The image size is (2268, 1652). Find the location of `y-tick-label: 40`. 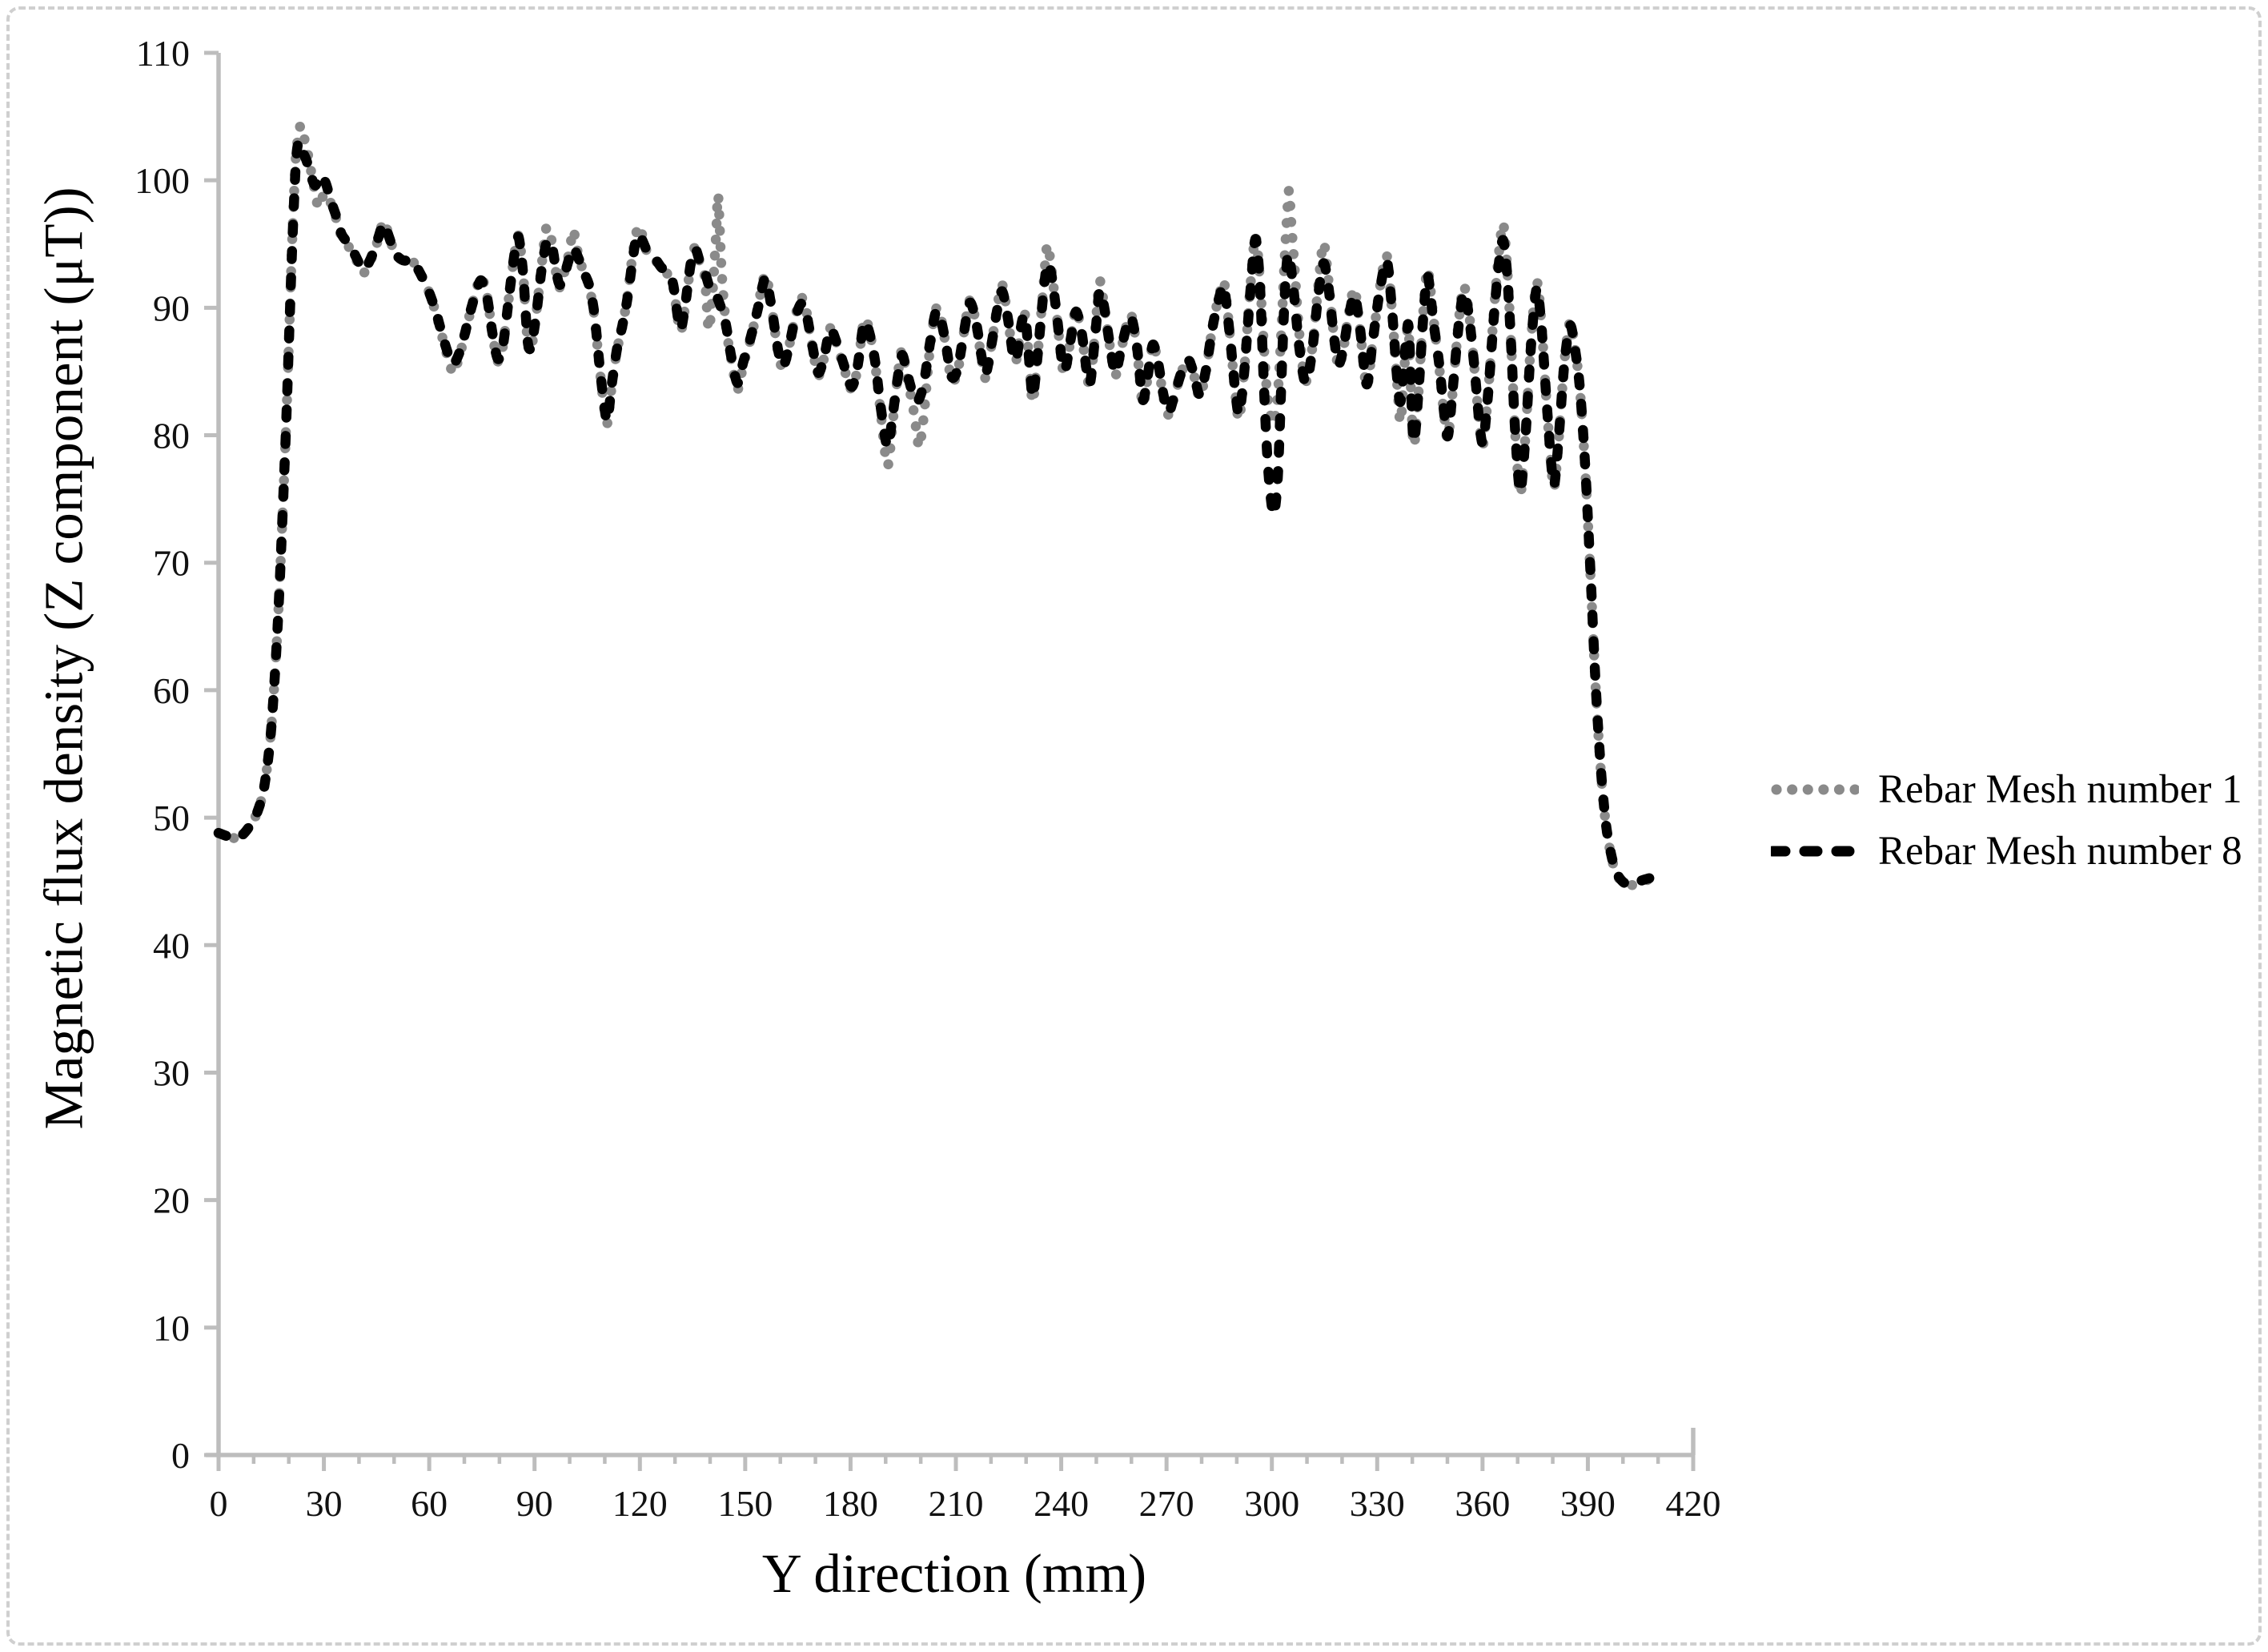

y-tick-label: 40 is located at coordinates (171, 945).